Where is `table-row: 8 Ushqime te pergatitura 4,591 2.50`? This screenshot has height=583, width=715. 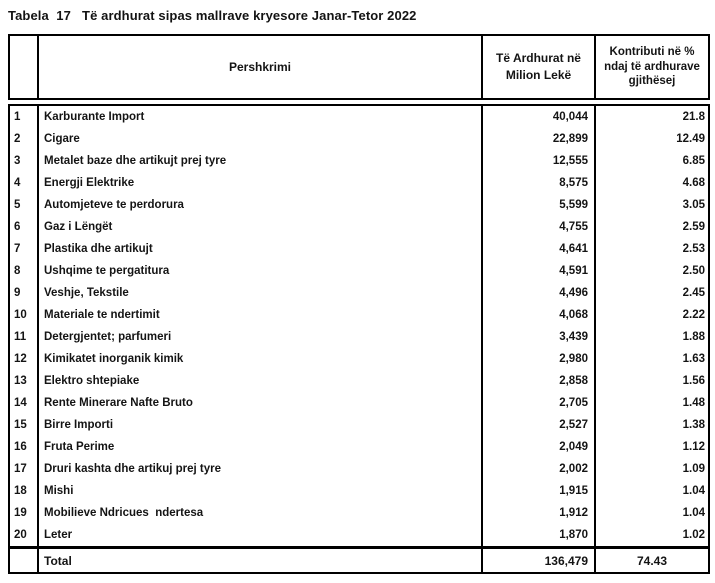 table-row: 8 Ushqime te pergatitura 4,591 2.50 is located at coordinates (359, 271).